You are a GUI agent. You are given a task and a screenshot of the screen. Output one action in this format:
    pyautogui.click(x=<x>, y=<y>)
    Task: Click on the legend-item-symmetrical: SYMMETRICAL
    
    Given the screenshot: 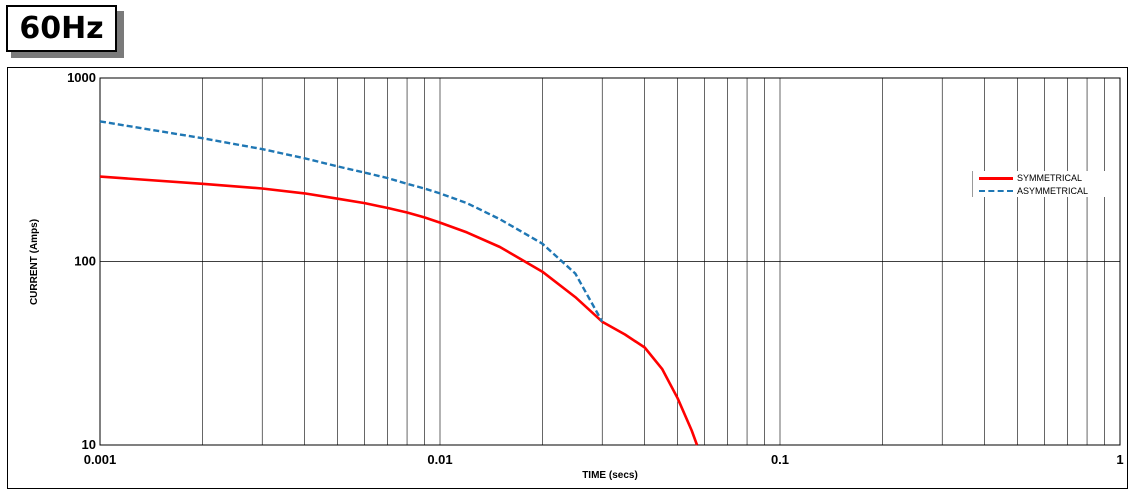 What is the action you would take?
    pyautogui.click(x=1030, y=178)
    